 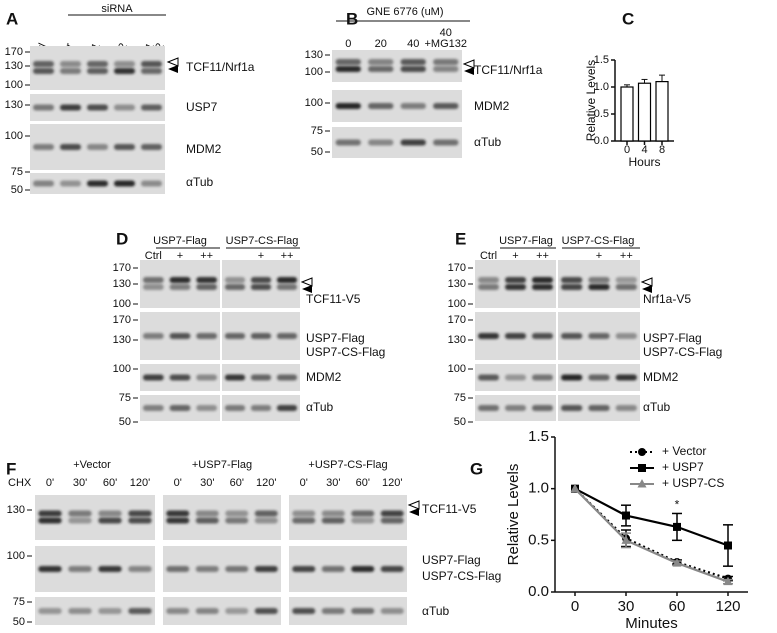 I want to click on lane-label: 60', so click(x=363, y=483).